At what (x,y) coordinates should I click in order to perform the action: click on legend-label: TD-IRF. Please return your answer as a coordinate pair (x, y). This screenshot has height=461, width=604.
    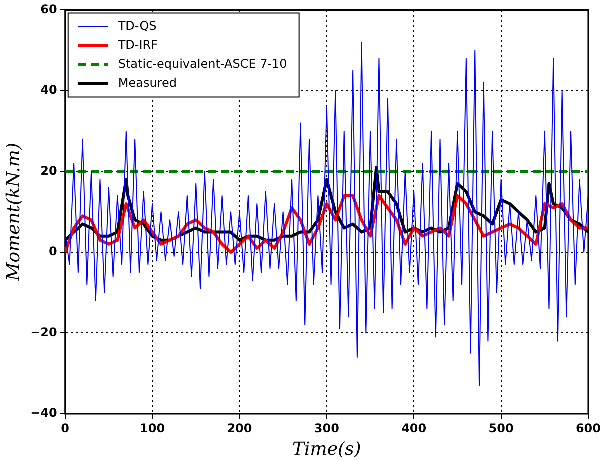
    Looking at the image, I should click on (137, 45).